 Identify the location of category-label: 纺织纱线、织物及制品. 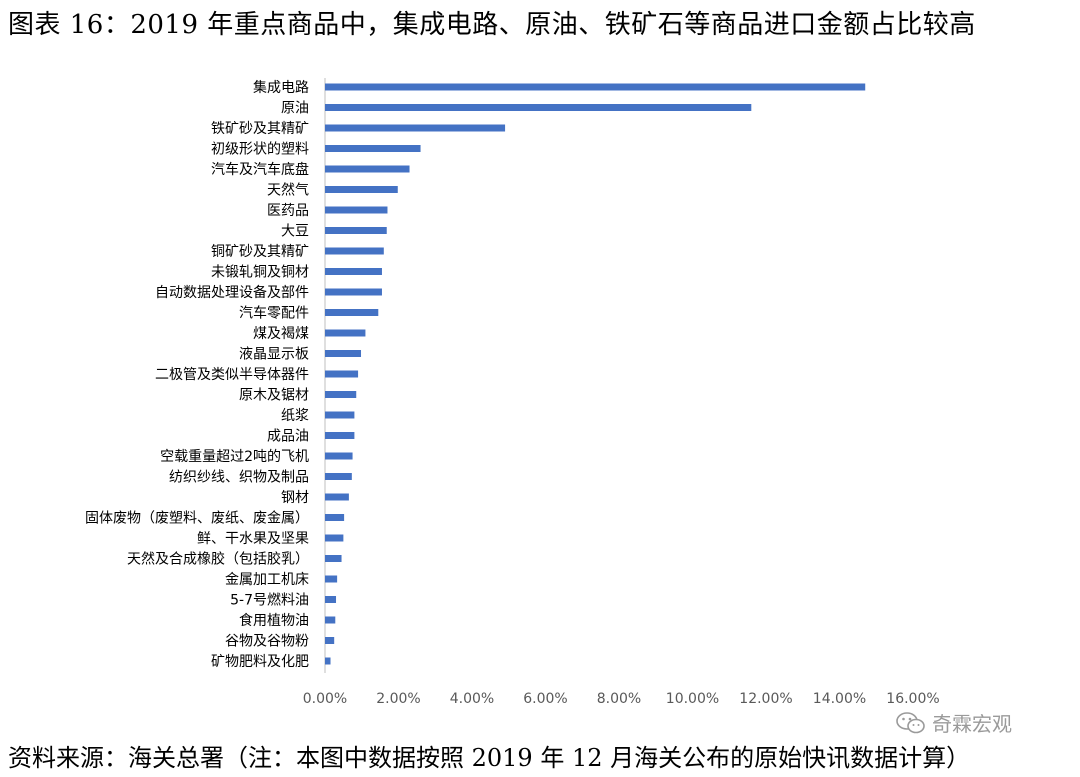
(239, 478).